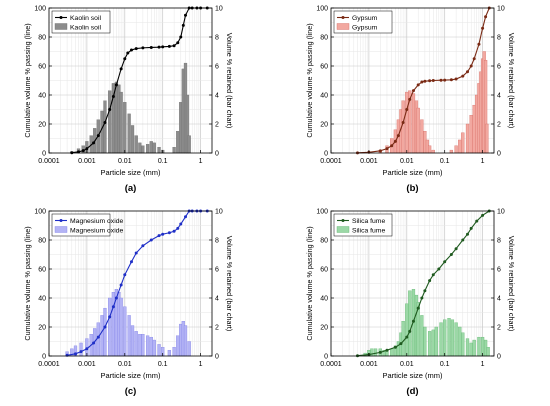  What do you see at coordinates (217, 241) in the screenshot?
I see `y-tick-label-right: 8` at bounding box center [217, 241].